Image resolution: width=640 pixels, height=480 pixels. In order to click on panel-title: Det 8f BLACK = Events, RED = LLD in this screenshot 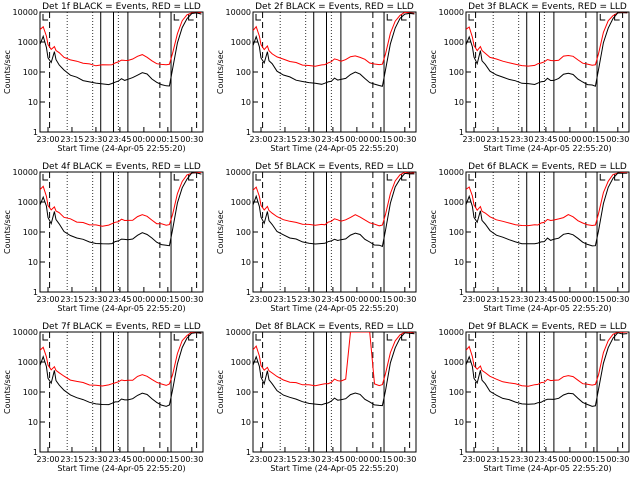, I will do `click(334, 327)`.